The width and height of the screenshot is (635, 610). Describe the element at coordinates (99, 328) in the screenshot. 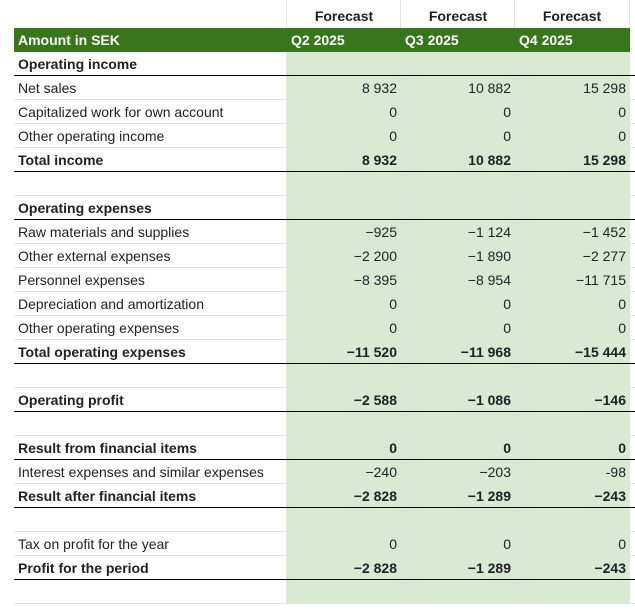

I see `row-label: Other operating expenses` at that location.